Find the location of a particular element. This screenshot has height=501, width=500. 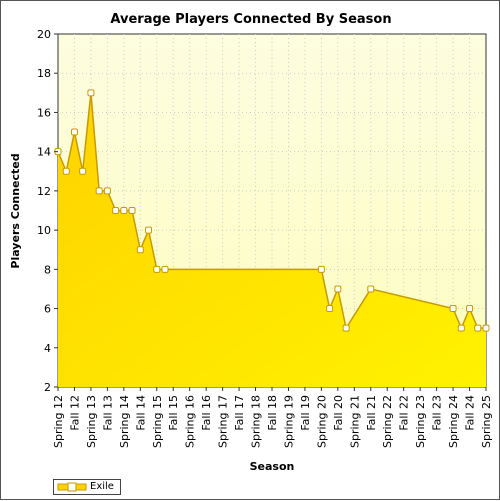

x-tick-label: Spring 20 is located at coordinates (321, 421).